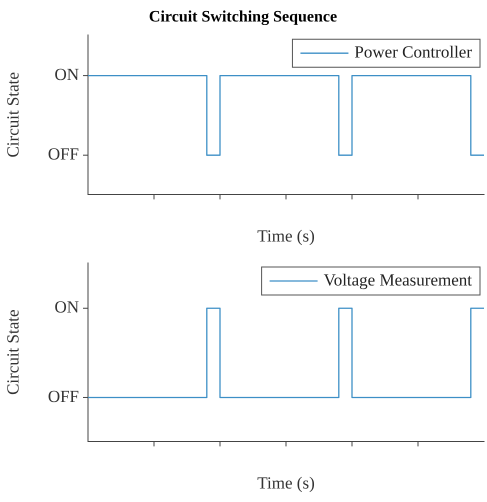 This screenshot has height=502, width=487. I want to click on legend-label: Voltage Measurement, so click(398, 280).